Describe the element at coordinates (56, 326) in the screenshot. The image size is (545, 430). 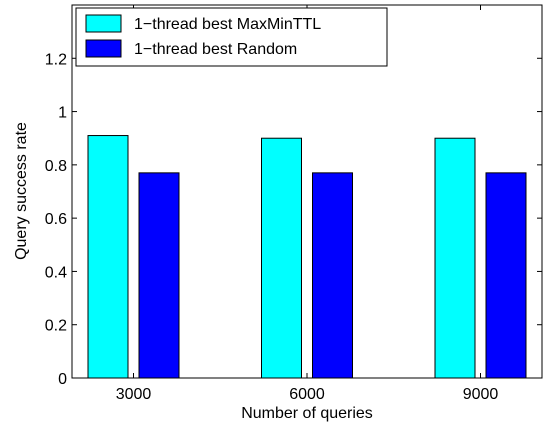
I see `y-tick-label: 0.2` at that location.